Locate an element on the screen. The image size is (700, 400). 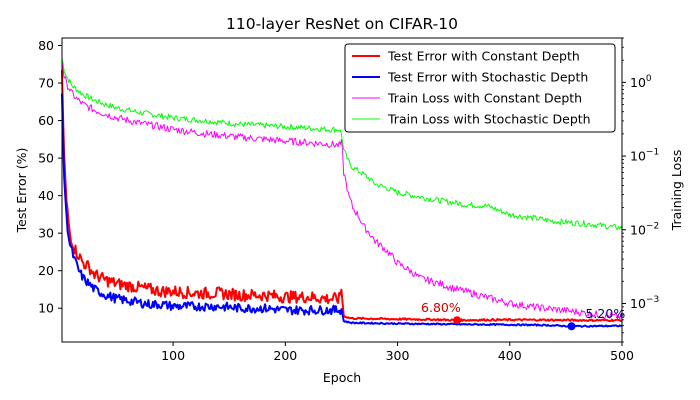
y-tick-label: 10 is located at coordinates (46, 308).